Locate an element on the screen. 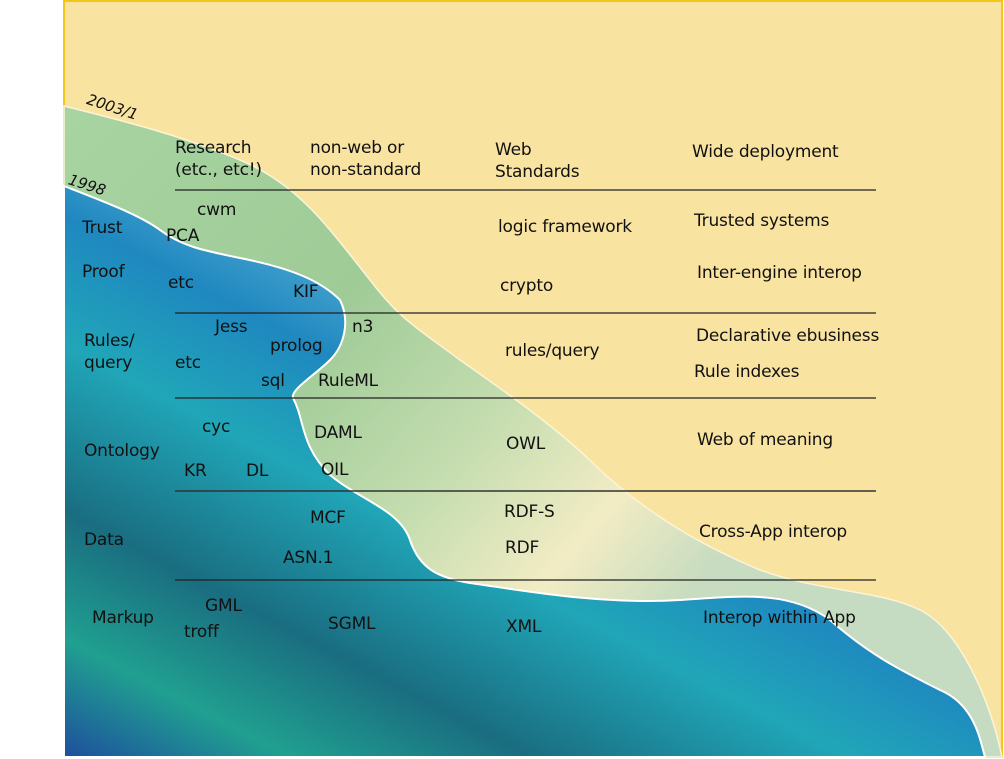  deploy-ebusiness: Declarative ebusiness is located at coordinates (788, 336).